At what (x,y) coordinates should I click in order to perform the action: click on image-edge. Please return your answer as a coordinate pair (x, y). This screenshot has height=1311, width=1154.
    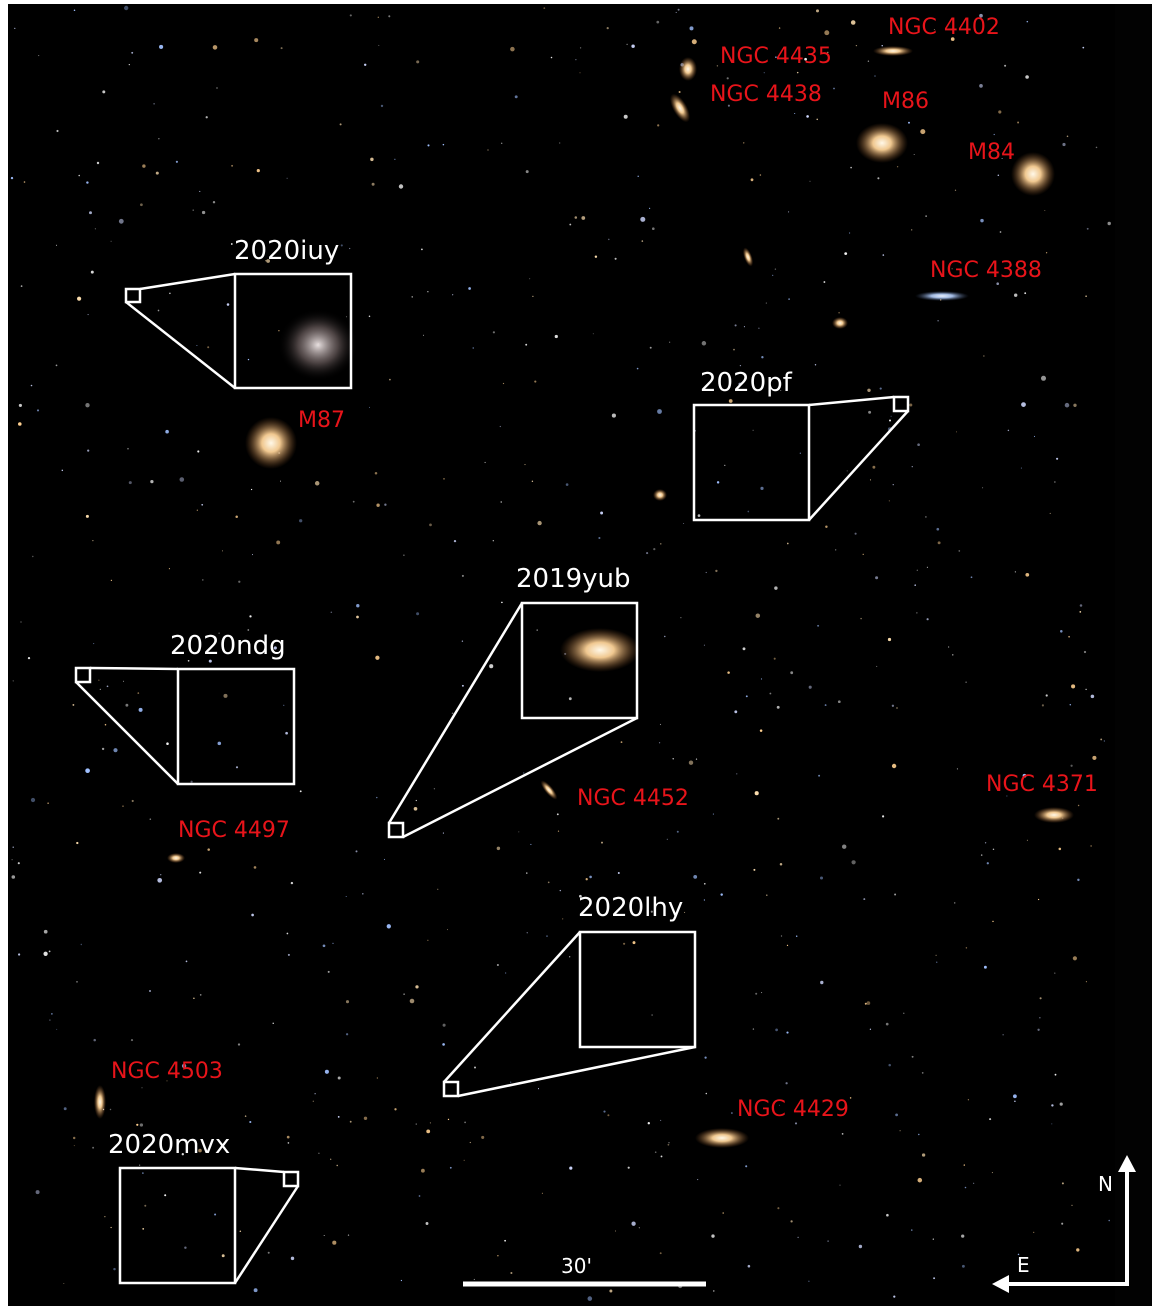
    Looking at the image, I should click on (1133, 655).